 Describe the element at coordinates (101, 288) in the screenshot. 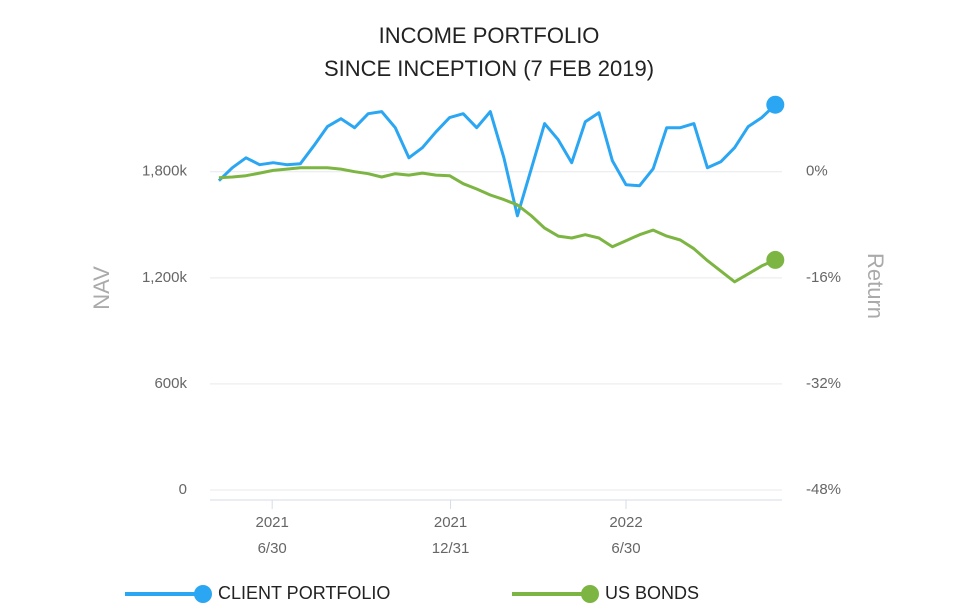

I see `y-axis-label: NAV` at that location.